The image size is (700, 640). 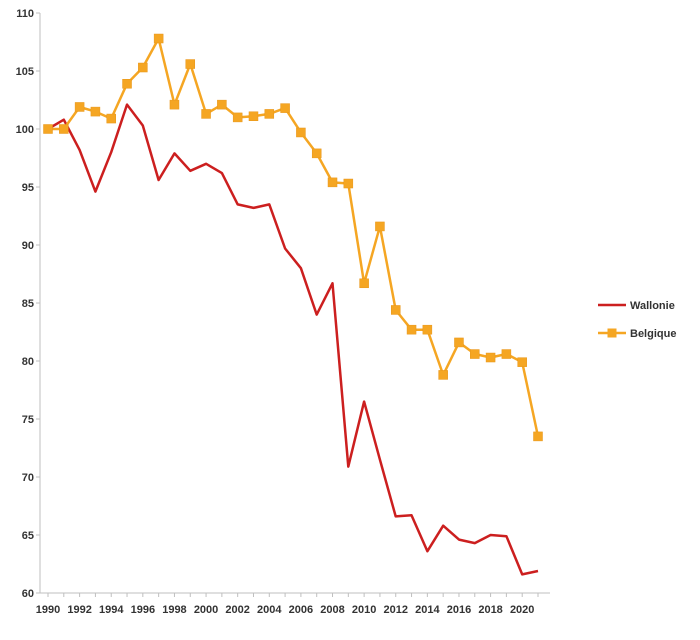 I want to click on x-tick-label: 2020, so click(x=522, y=610).